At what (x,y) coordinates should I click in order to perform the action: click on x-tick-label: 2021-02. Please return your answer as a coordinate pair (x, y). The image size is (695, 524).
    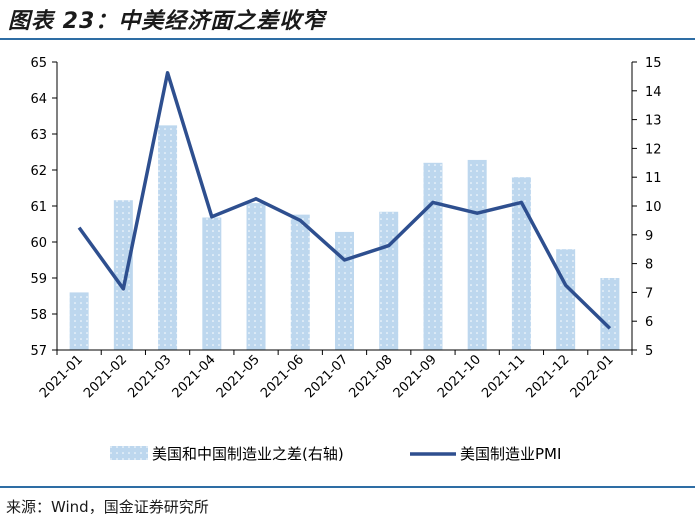
    Looking at the image, I should click on (105, 376).